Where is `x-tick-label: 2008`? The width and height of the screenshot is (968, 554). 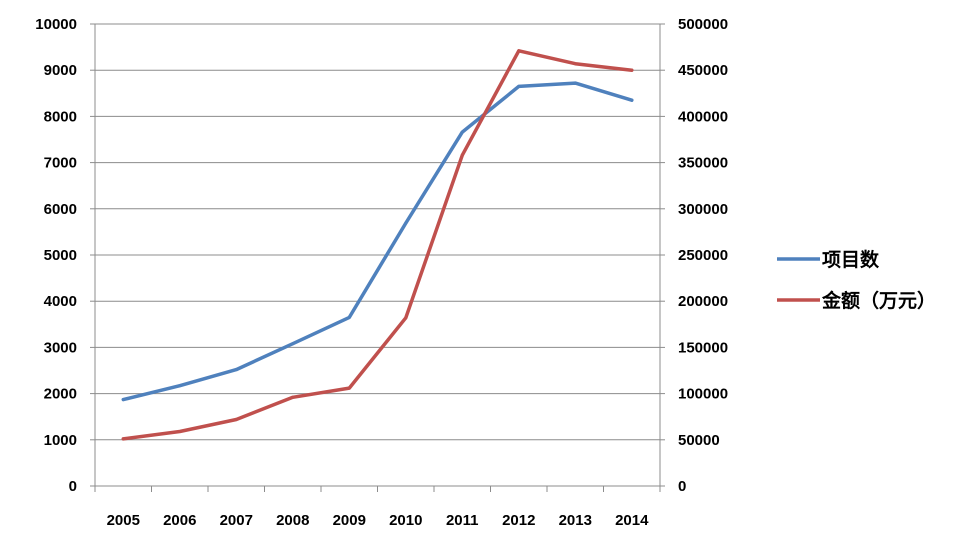
x-tick-label: 2008 is located at coordinates (292, 520).